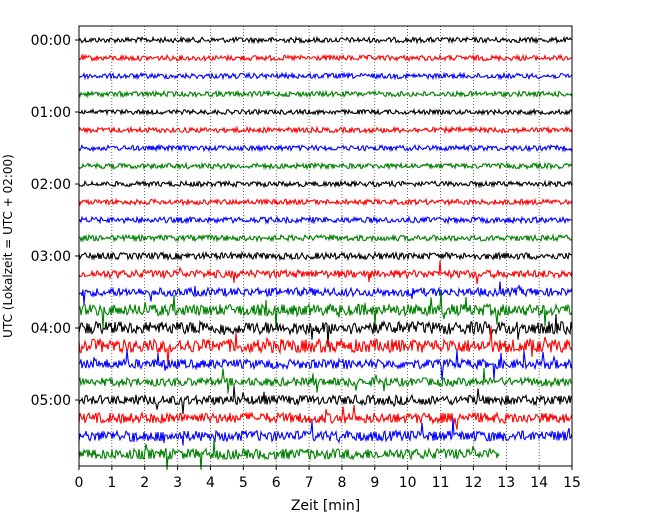  What do you see at coordinates (79, 483) in the screenshot?
I see `x-tick-label-0: 0` at bounding box center [79, 483].